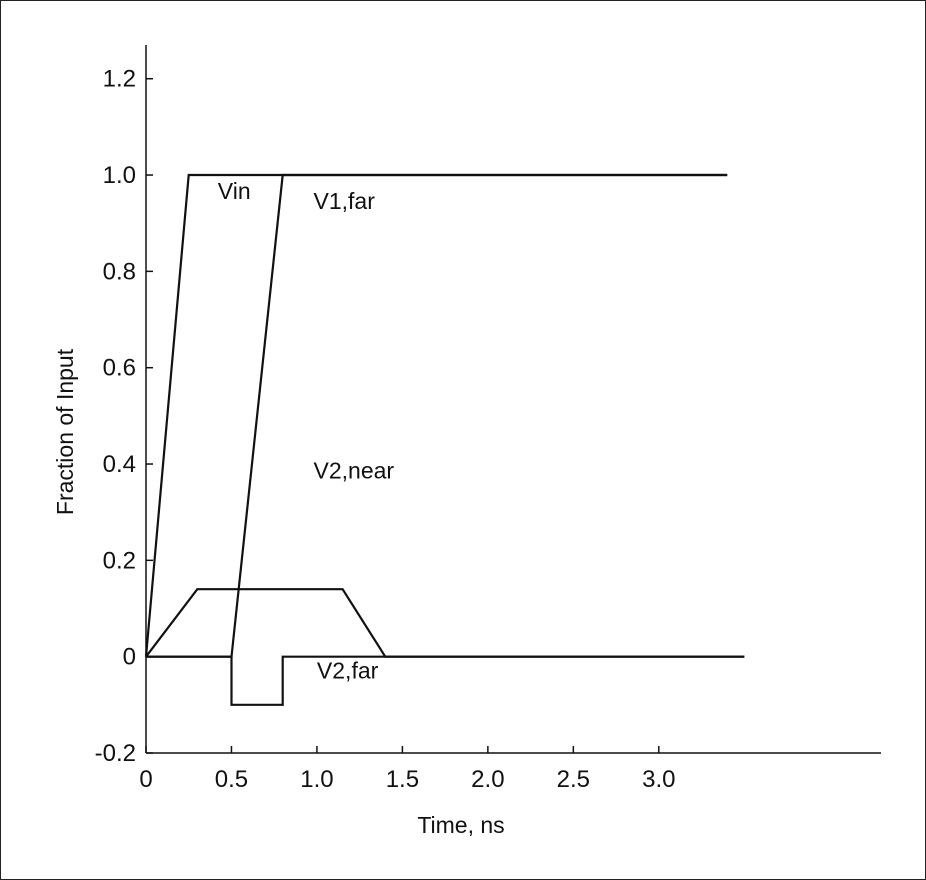 The width and height of the screenshot is (926, 880). I want to click on y-tick-label: 1.2, so click(119, 79).